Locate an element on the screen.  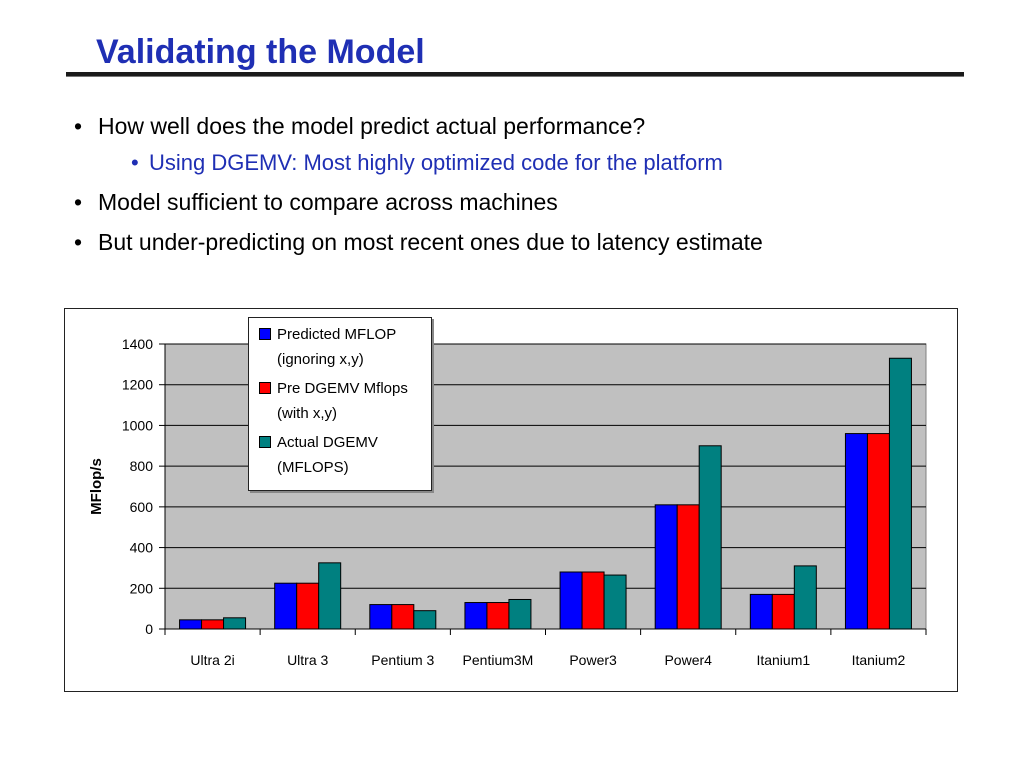
legend-item-1: Predicted MFLOP (ignoring x,y) is located at coordinates (342, 347).